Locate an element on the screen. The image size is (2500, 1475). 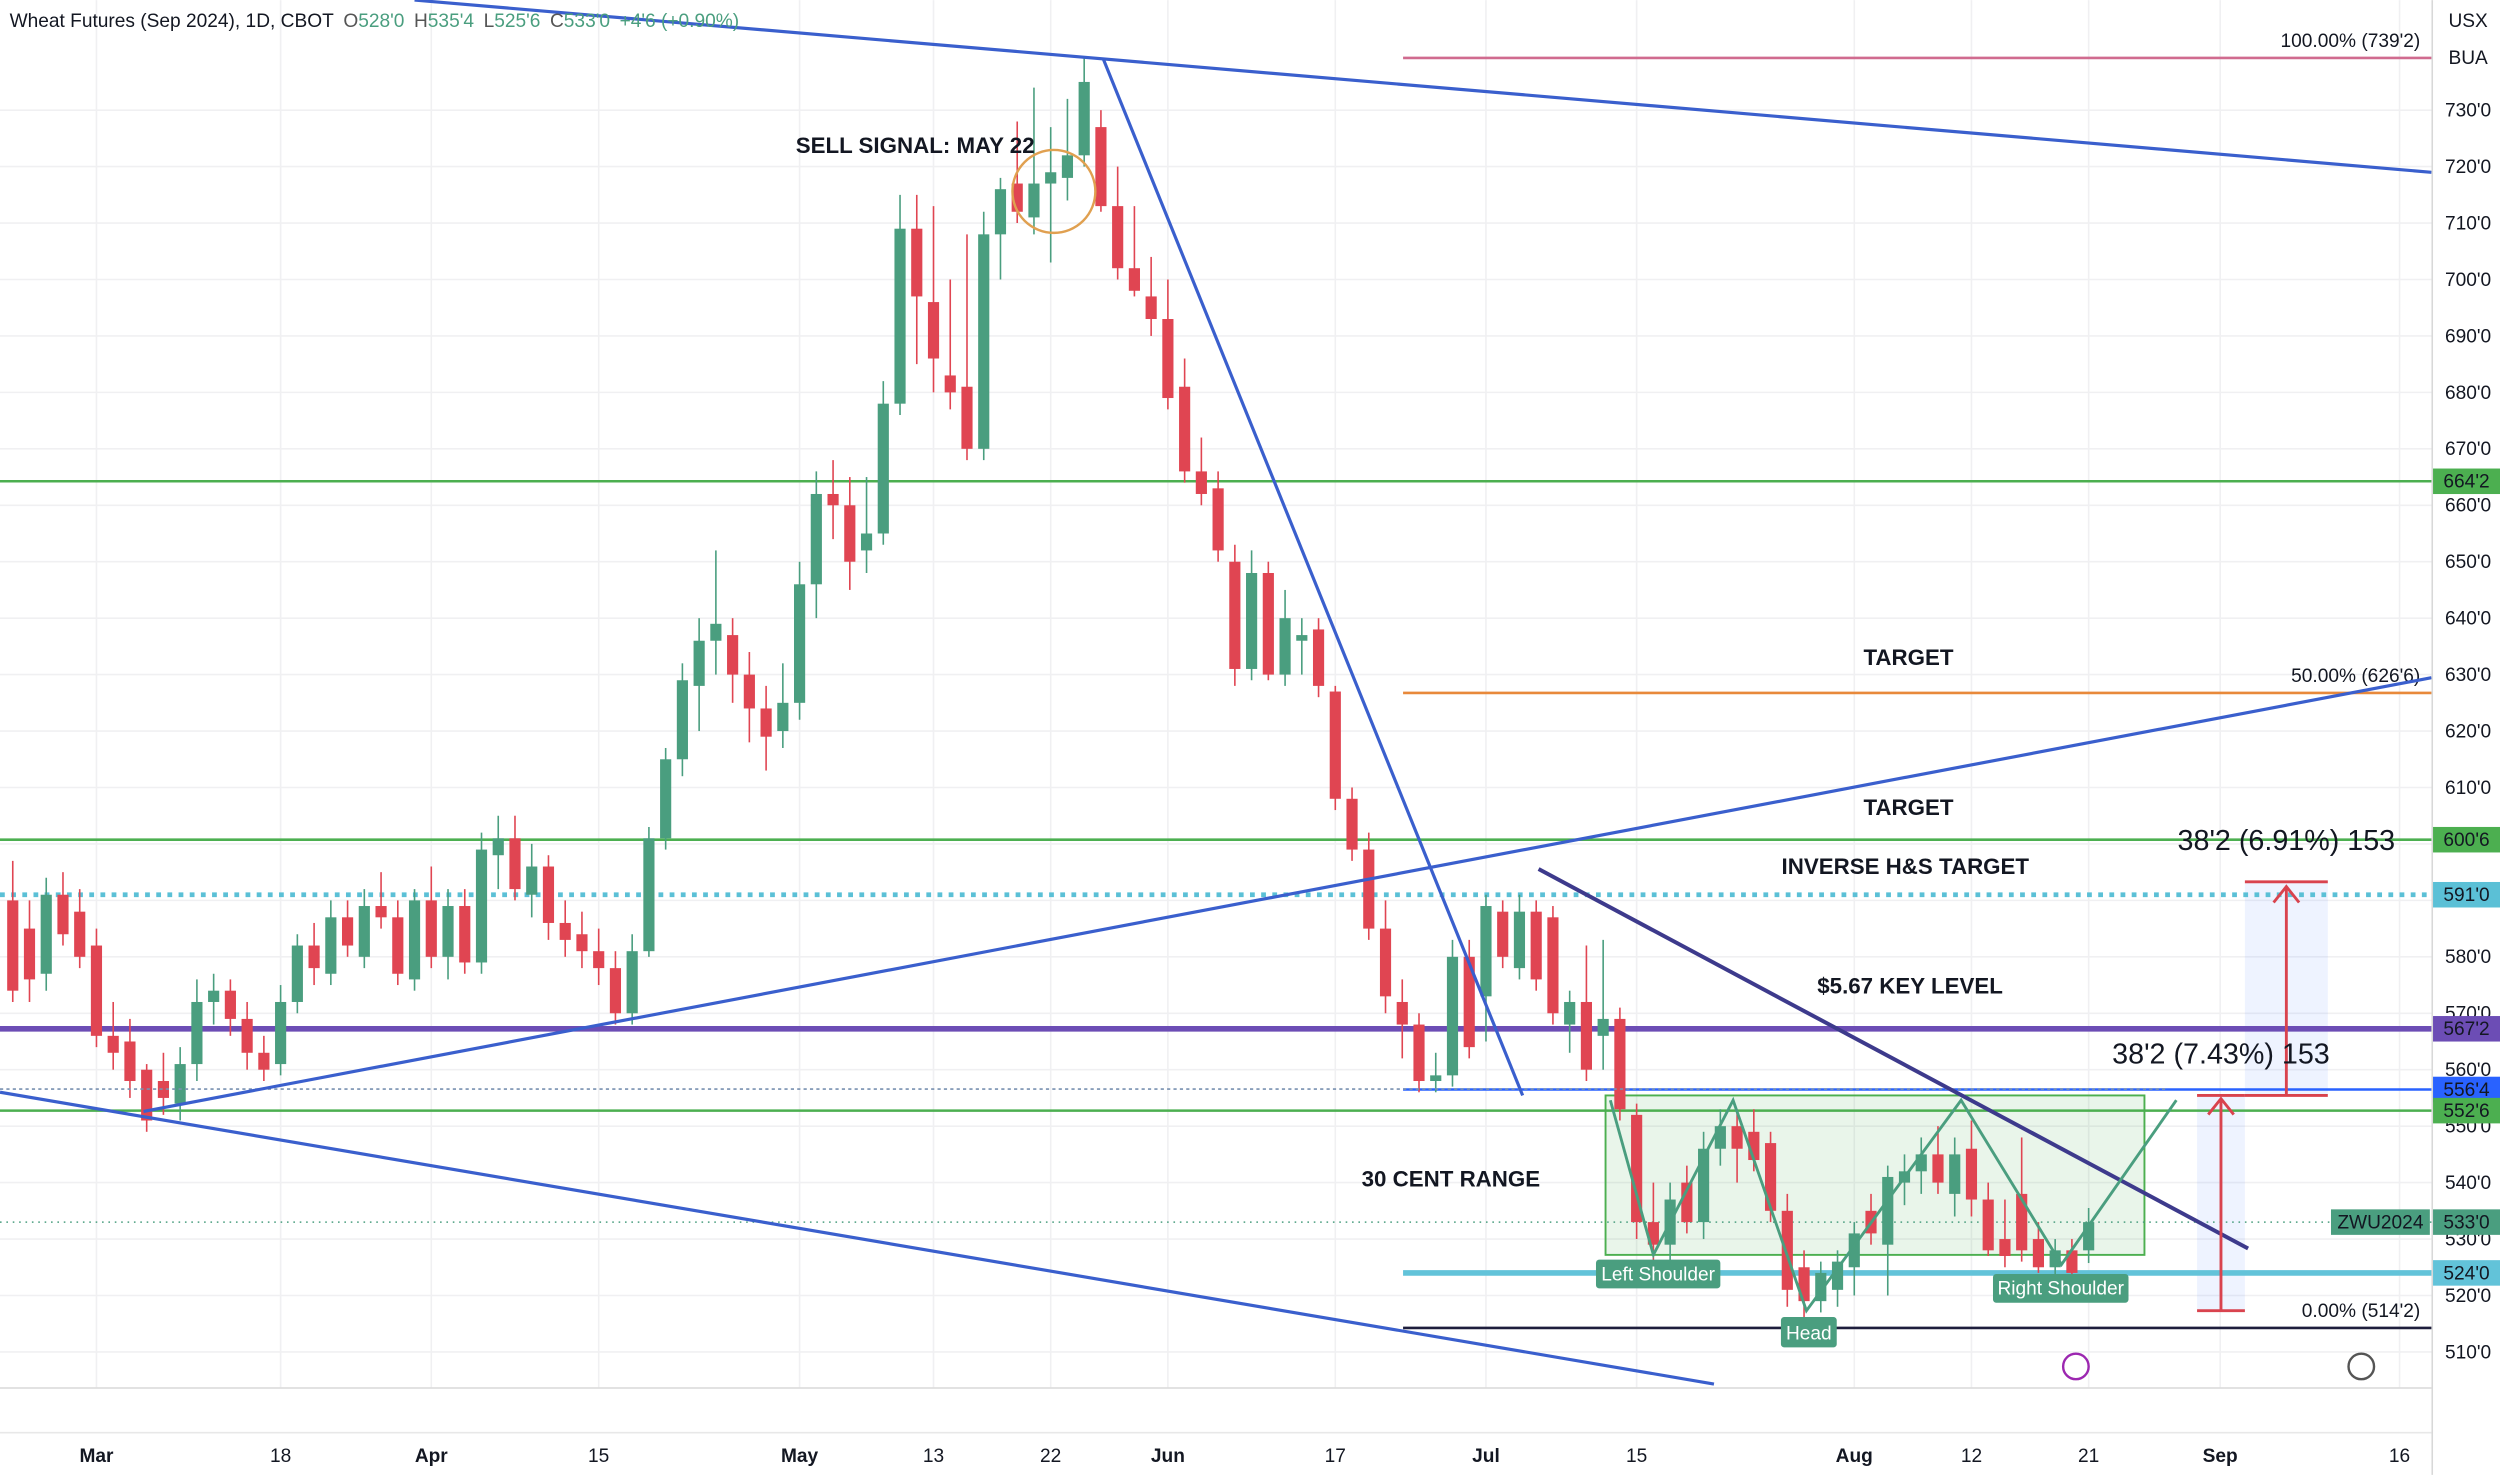
x-tick-label: 15 is located at coordinates (1636, 1456).